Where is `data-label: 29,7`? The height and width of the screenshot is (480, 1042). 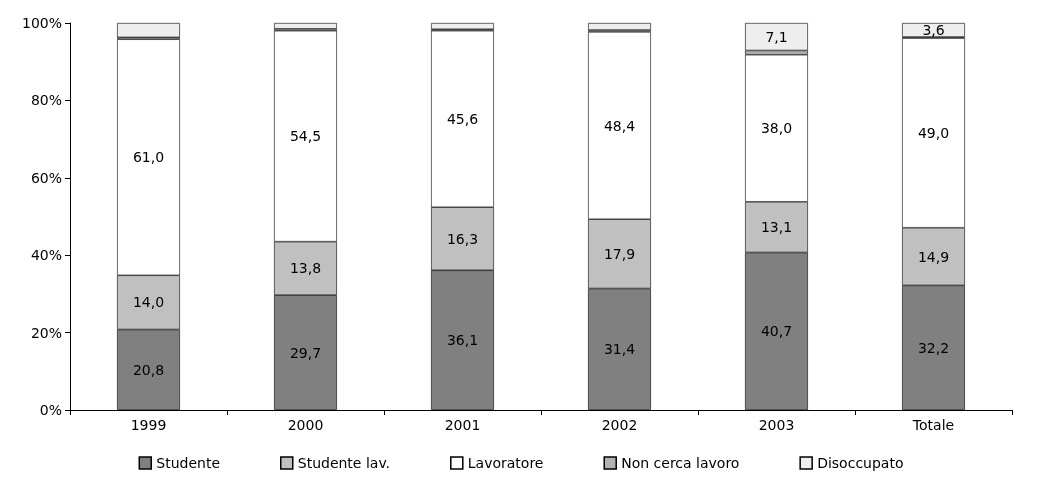 data-label: 29,7 is located at coordinates (305, 352).